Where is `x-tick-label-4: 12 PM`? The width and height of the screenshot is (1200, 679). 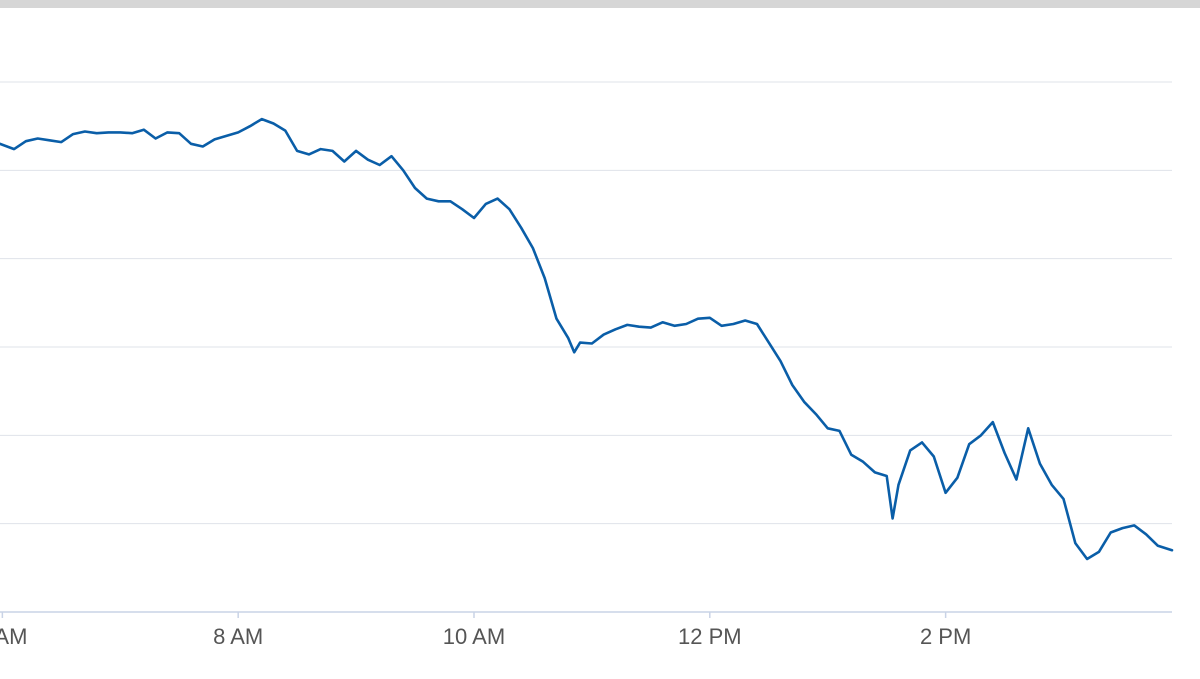 x-tick-label-4: 12 PM is located at coordinates (710, 636).